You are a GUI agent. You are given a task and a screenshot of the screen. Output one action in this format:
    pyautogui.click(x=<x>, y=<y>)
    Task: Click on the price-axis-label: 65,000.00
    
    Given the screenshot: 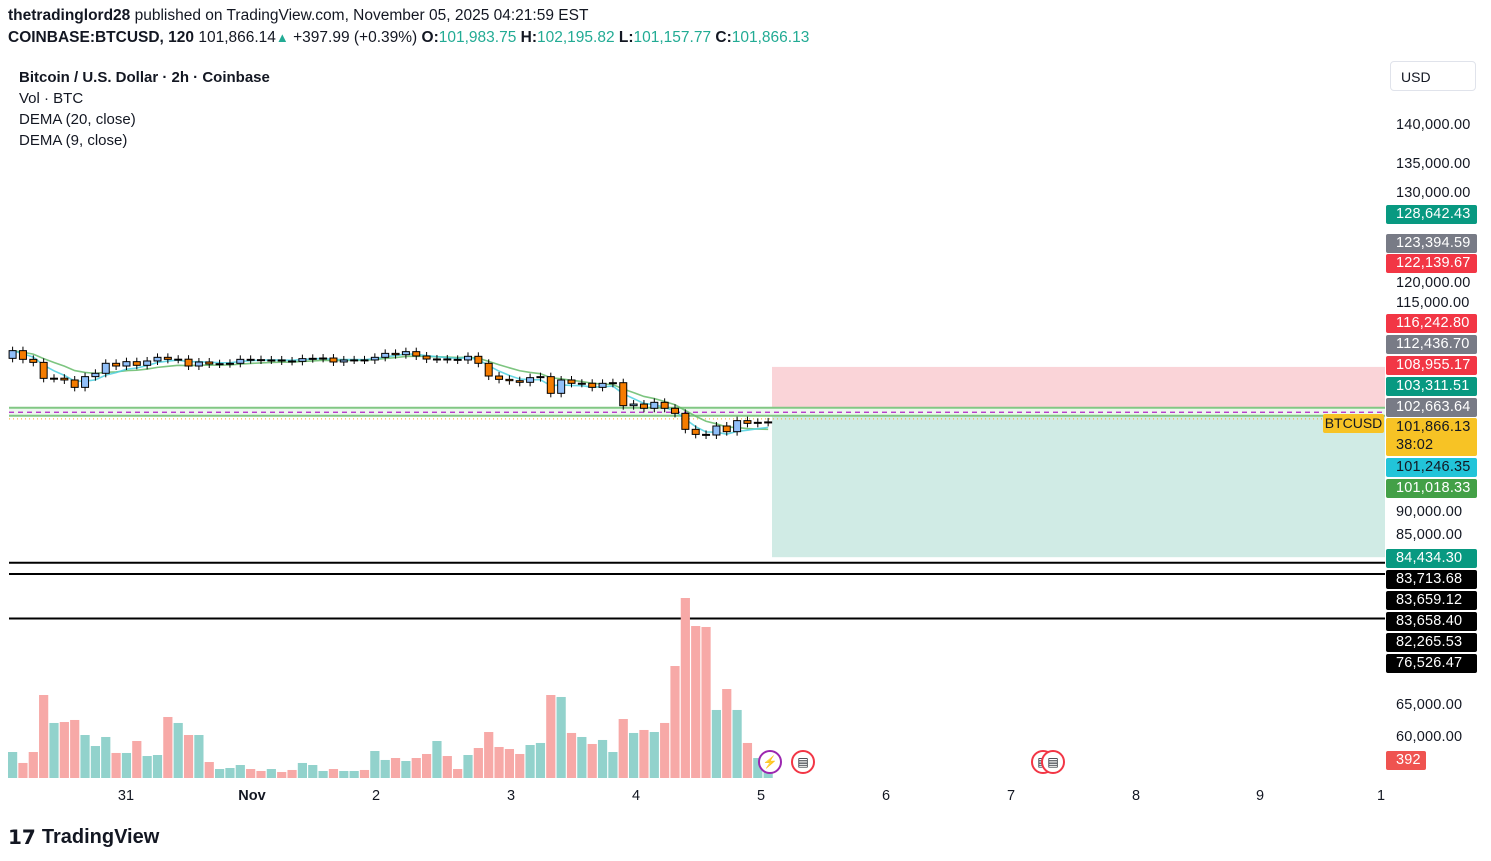 What is the action you would take?
    pyautogui.click(x=1429, y=705)
    